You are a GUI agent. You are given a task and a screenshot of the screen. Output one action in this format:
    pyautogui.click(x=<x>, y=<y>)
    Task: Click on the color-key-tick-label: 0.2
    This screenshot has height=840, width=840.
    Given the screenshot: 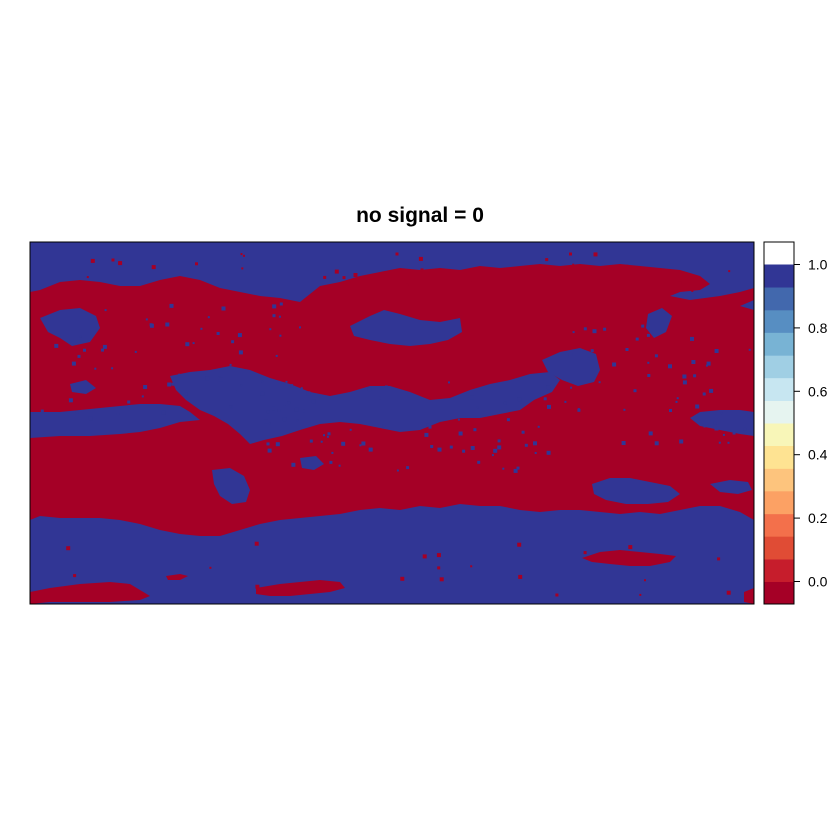 What is the action you would take?
    pyautogui.click(x=818, y=518)
    